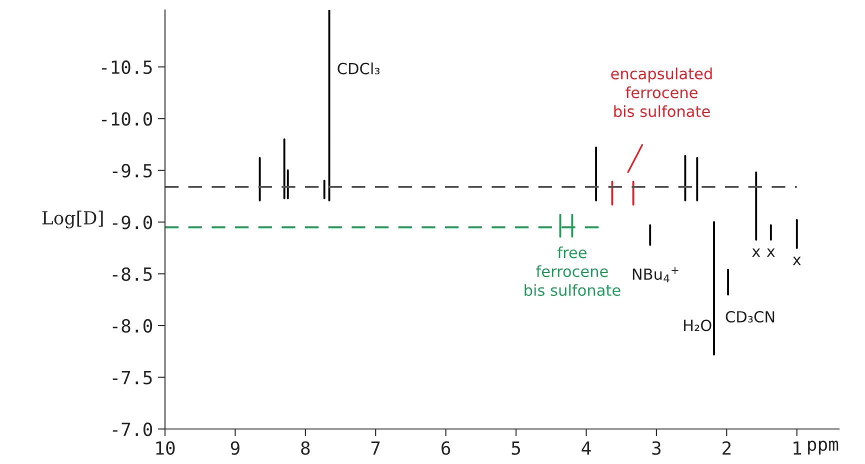 The height and width of the screenshot is (464, 865). What do you see at coordinates (132, 326) in the screenshot?
I see `y-tick-label: -8.0` at bounding box center [132, 326].